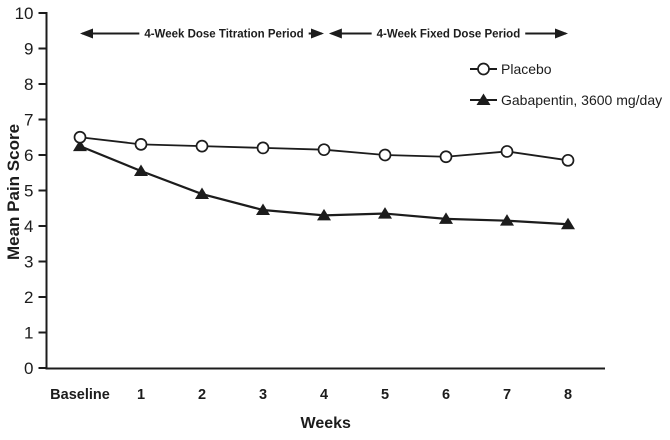 The image size is (670, 440). What do you see at coordinates (28, 155) in the screenshot?
I see `y-tick-label: 6` at bounding box center [28, 155].